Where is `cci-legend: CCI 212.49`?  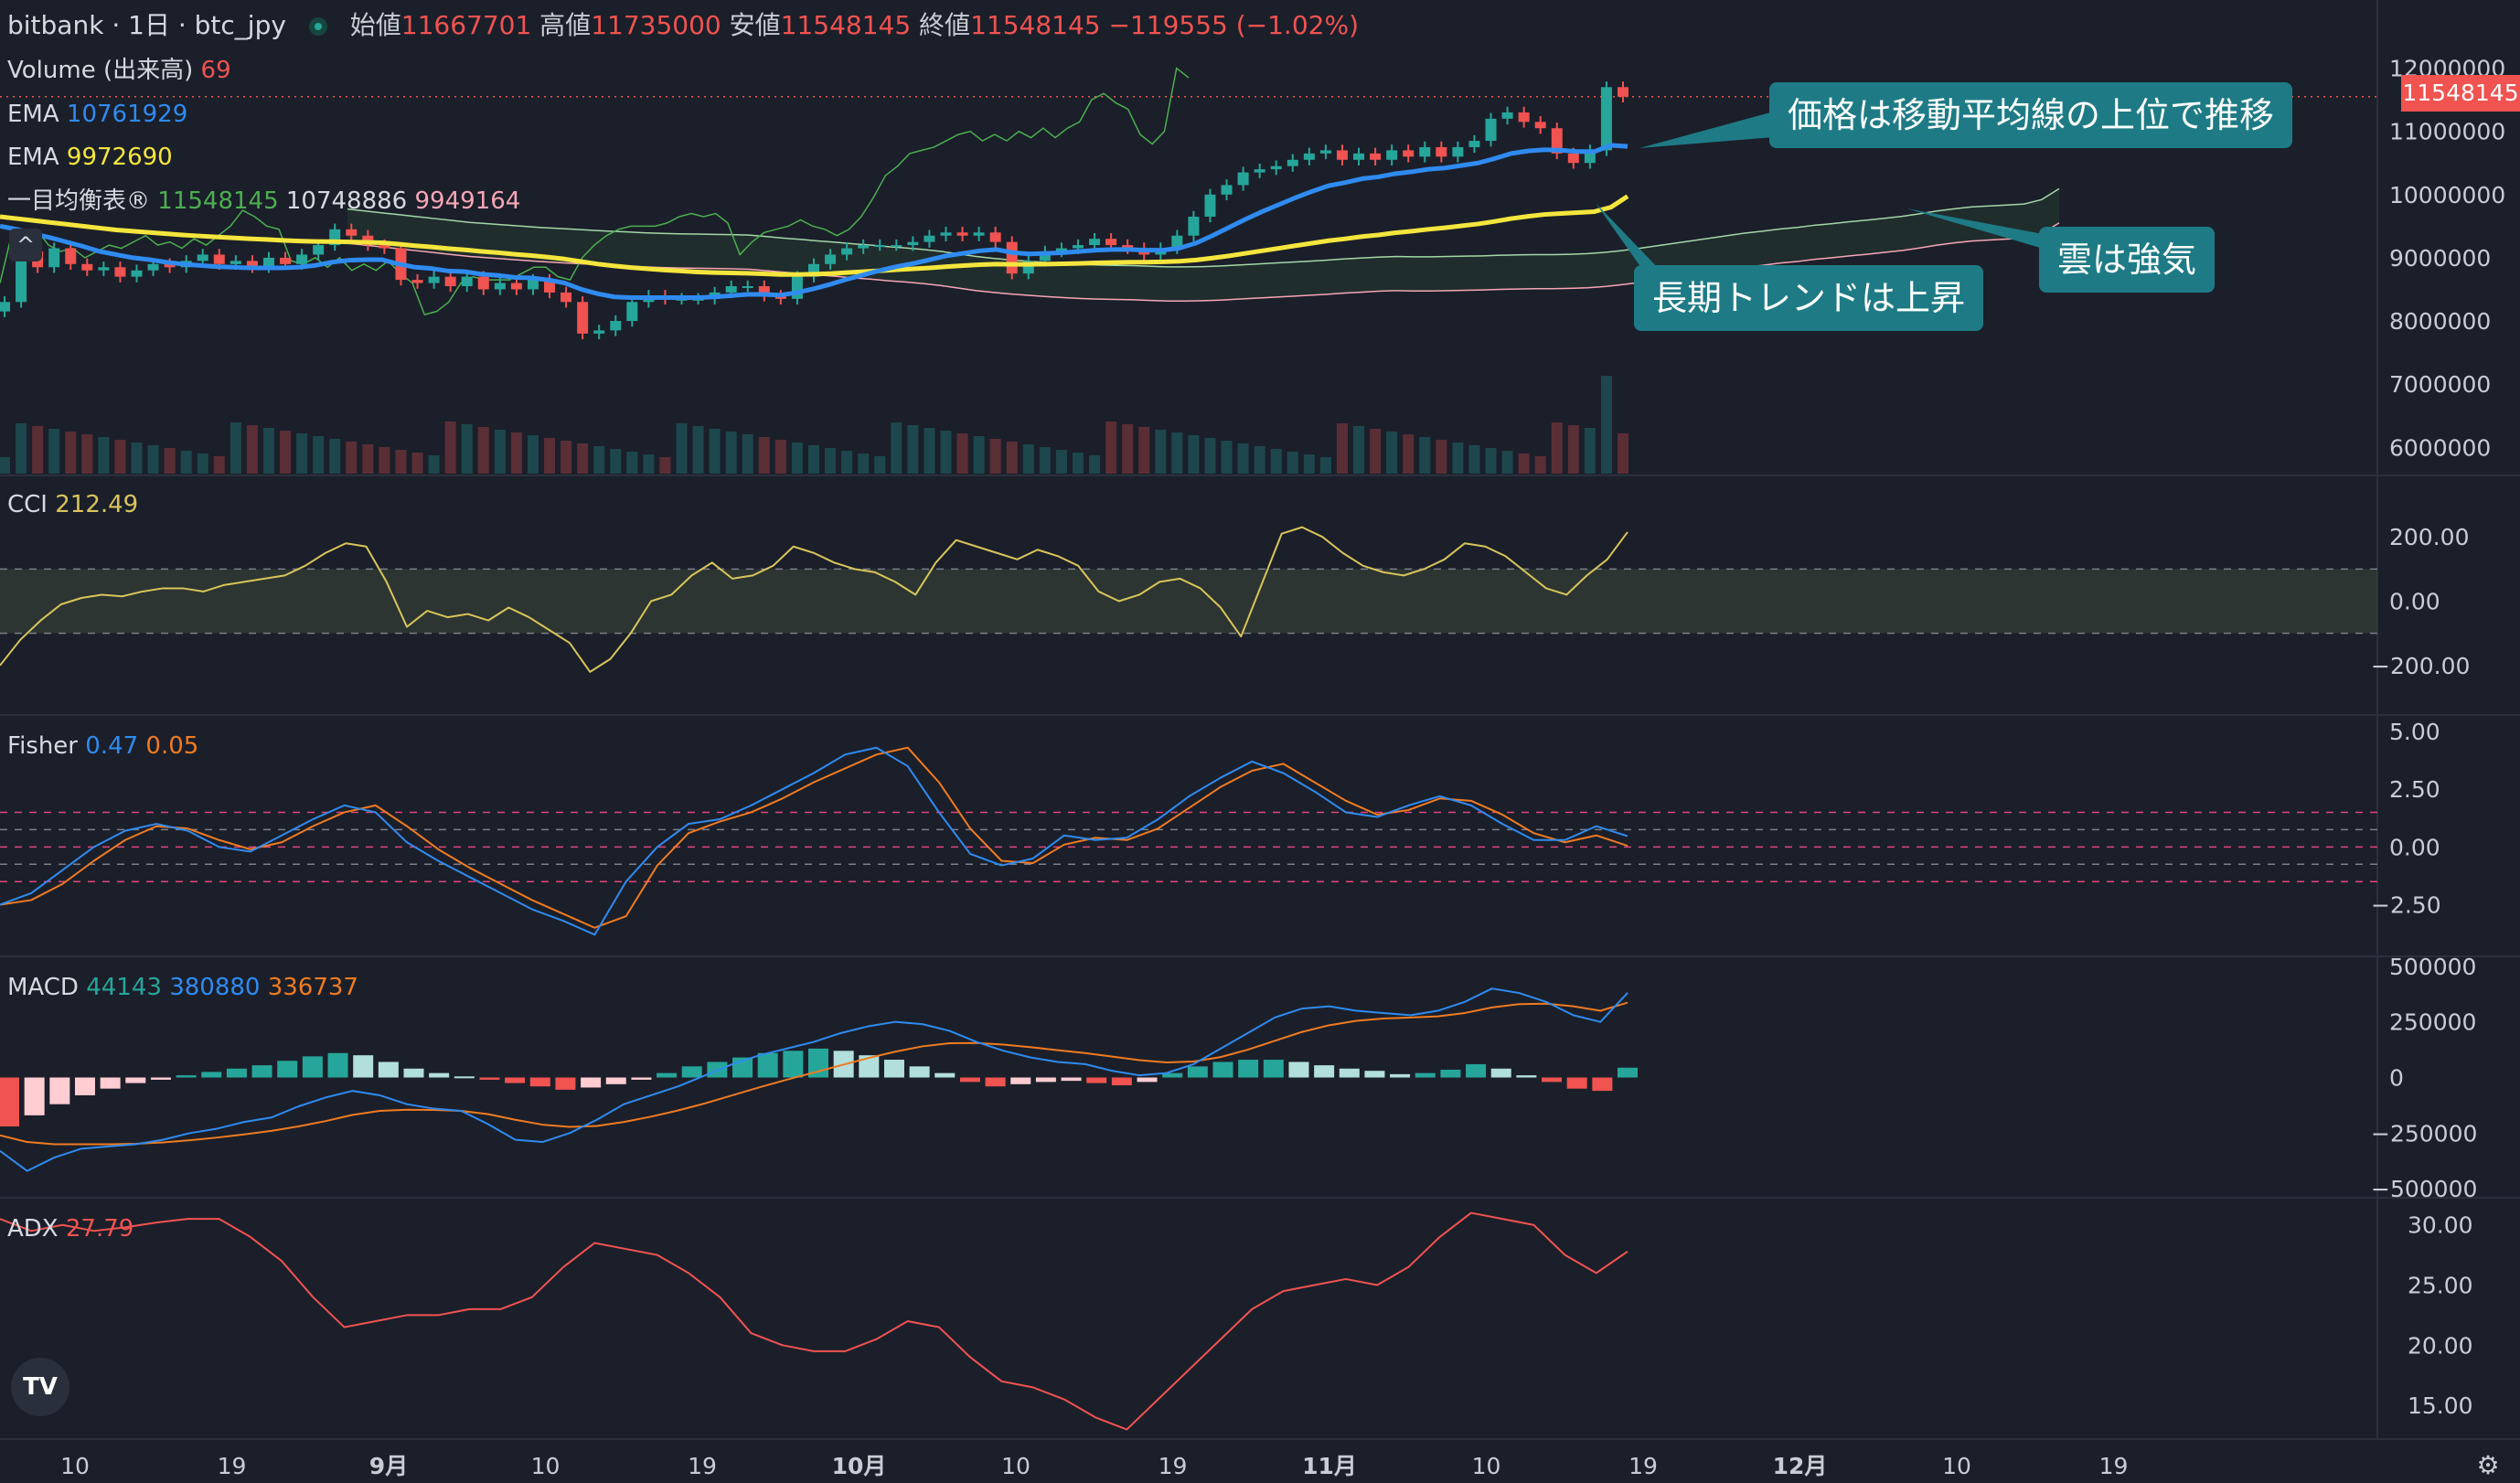 cci-legend: CCI 212.49 is located at coordinates (72, 504).